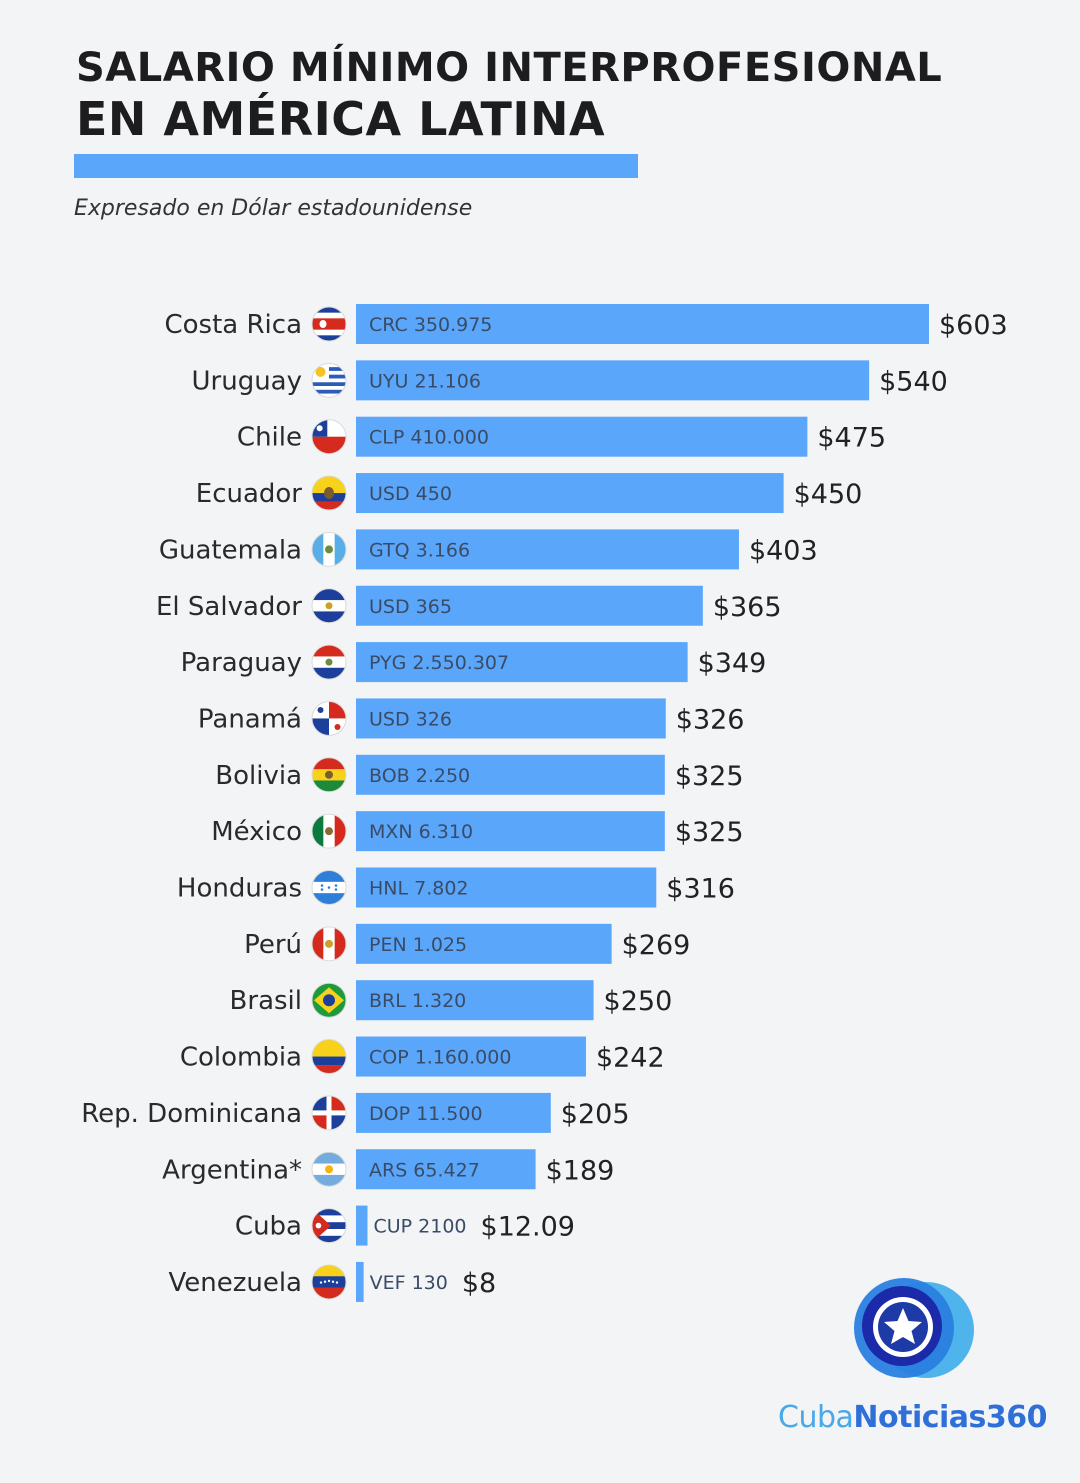 This screenshot has width=1080, height=1483. I want to click on usd-value-label: $540, so click(913, 381).